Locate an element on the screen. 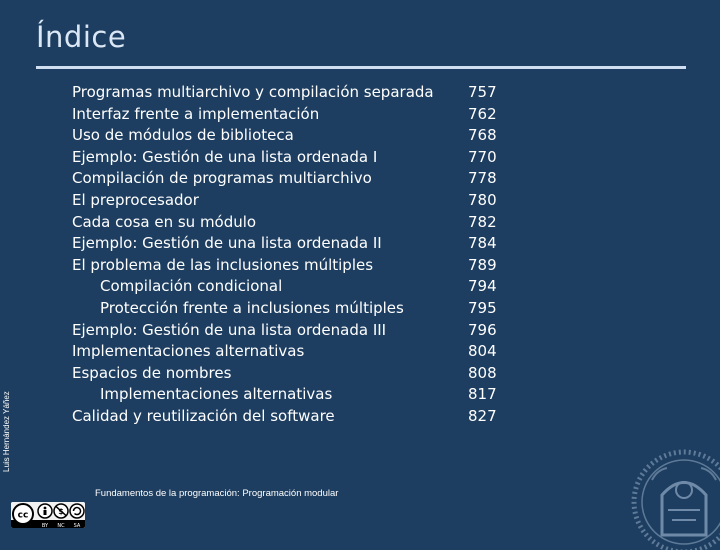 The width and height of the screenshot is (720, 550). toc-page-number: 795 is located at coordinates (482, 307).